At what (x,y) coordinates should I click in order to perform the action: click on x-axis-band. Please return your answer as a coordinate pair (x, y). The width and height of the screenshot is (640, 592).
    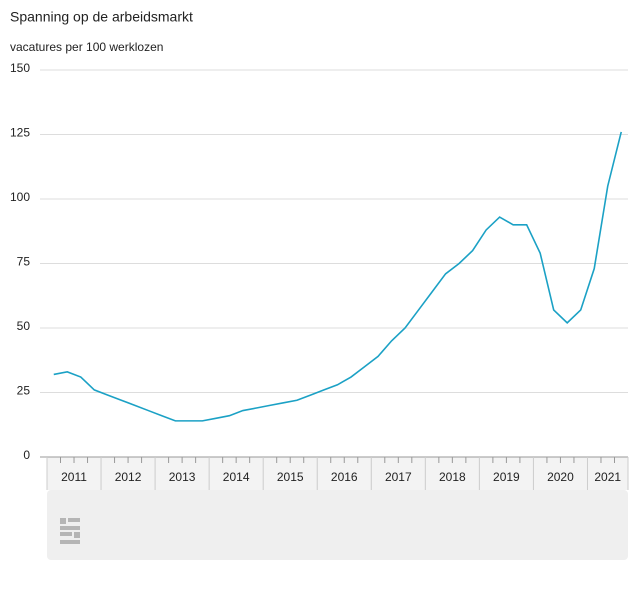
    Looking at the image, I should click on (337, 473).